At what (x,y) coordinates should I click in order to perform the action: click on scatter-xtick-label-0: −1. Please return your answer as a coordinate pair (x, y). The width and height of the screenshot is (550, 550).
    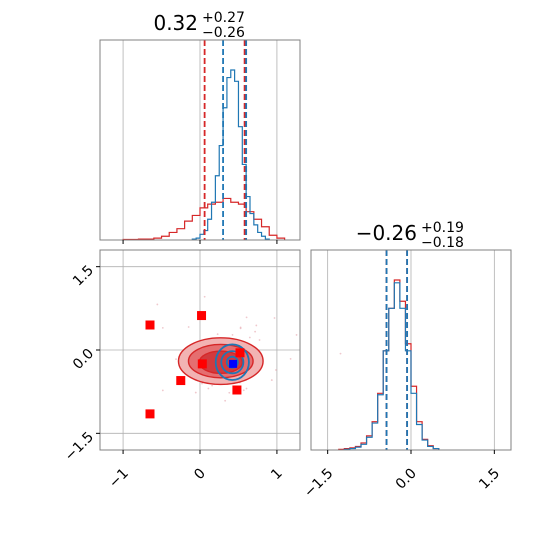
    Looking at the image, I should click on (119, 479).